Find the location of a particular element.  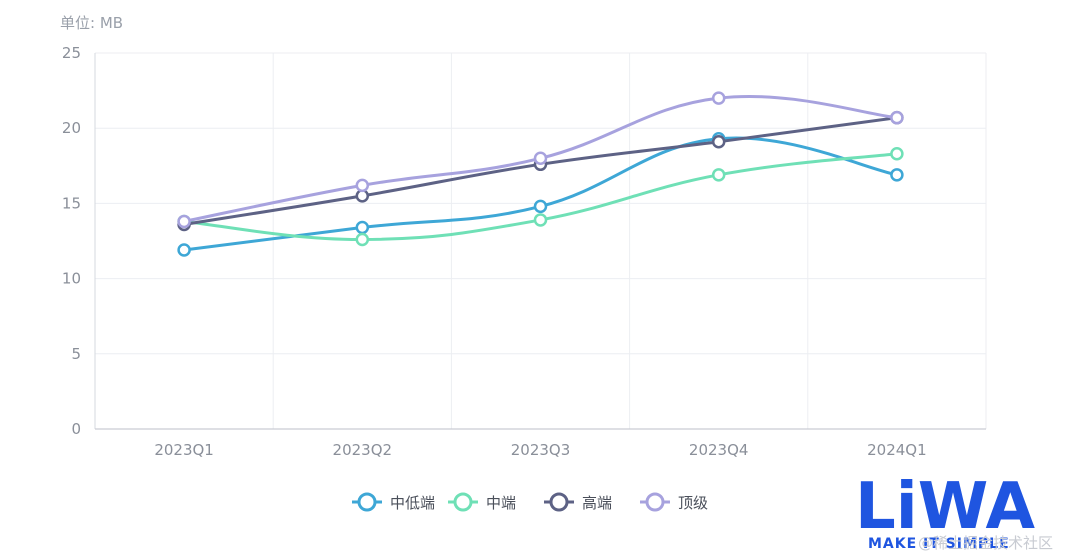

x-tick-label: 2023Q4 is located at coordinates (719, 450).